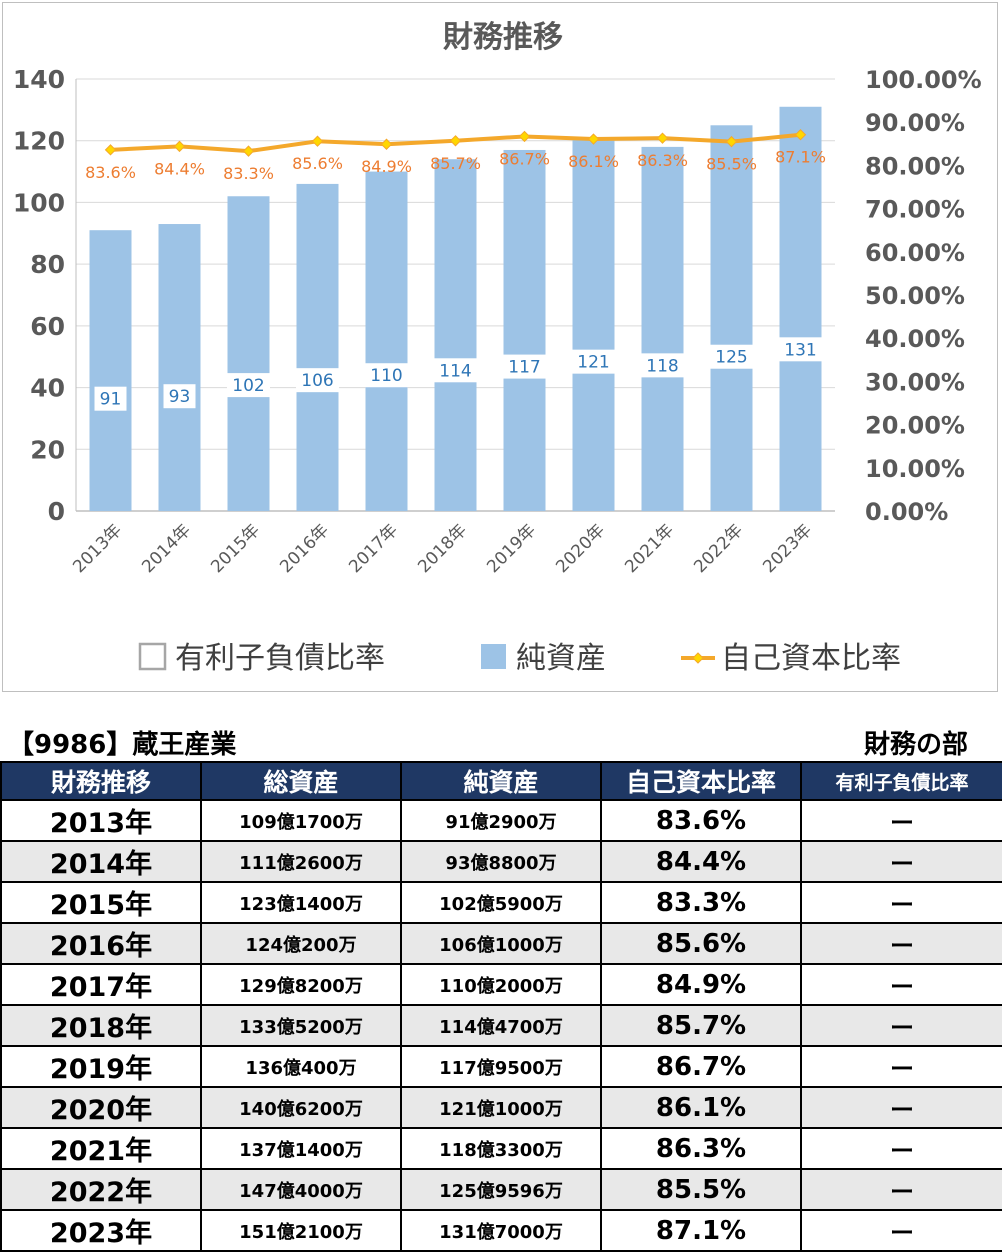 The image size is (1002, 1252). I want to click on cell-equity-ratio: 86.3%, so click(701, 1148).